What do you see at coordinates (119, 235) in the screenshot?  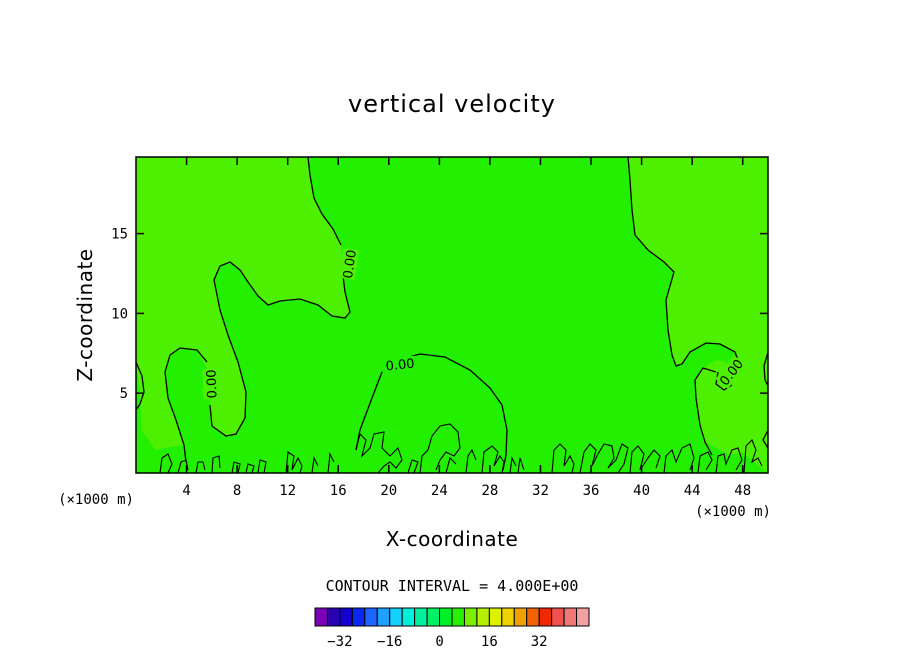 I see `y-tick-label: 15` at bounding box center [119, 235].